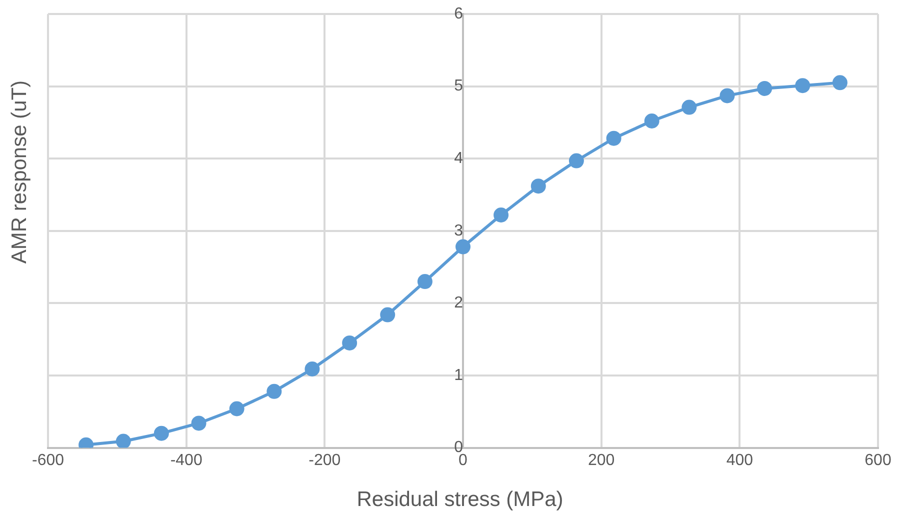 The width and height of the screenshot is (900, 519). Describe the element at coordinates (459, 231) in the screenshot. I see `y-tick-label: 3` at that location.